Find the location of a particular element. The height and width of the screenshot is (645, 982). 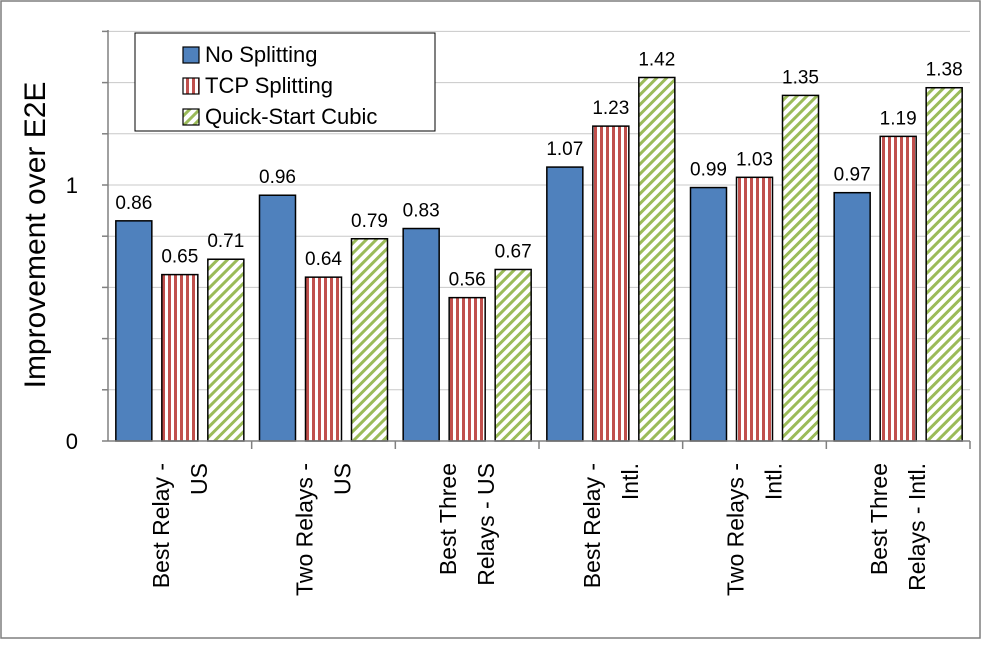

data-label: 0.83 is located at coordinates (421, 211).